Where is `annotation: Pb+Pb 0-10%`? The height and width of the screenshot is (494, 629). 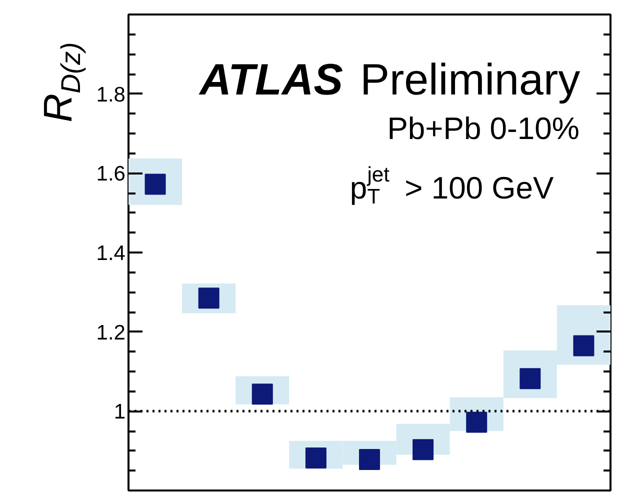
annotation: Pb+Pb 0-10% is located at coordinates (483, 128).